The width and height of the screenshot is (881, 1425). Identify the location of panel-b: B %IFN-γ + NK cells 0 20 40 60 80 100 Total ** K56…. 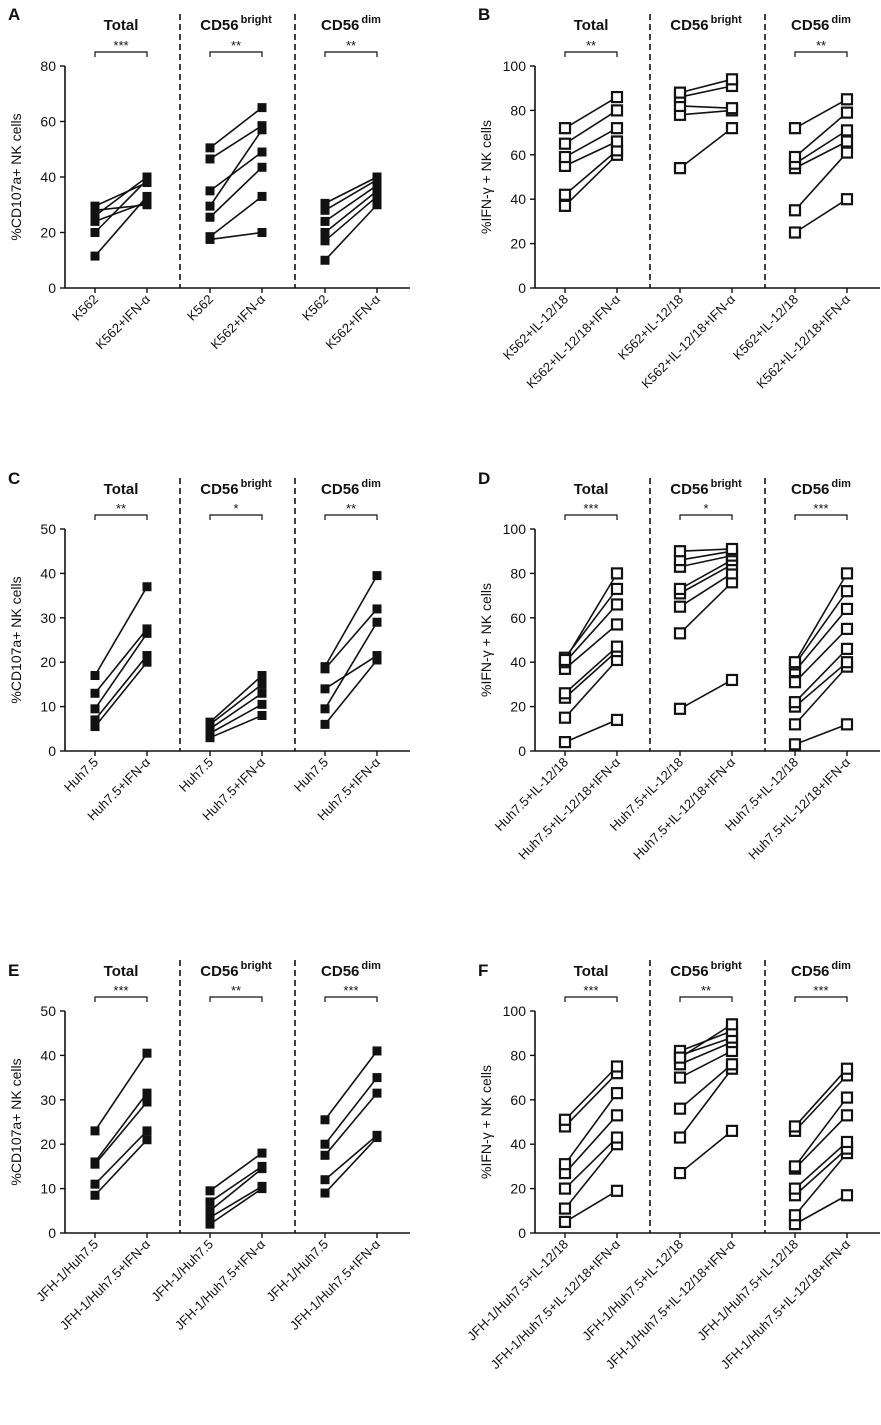
(679, 198).